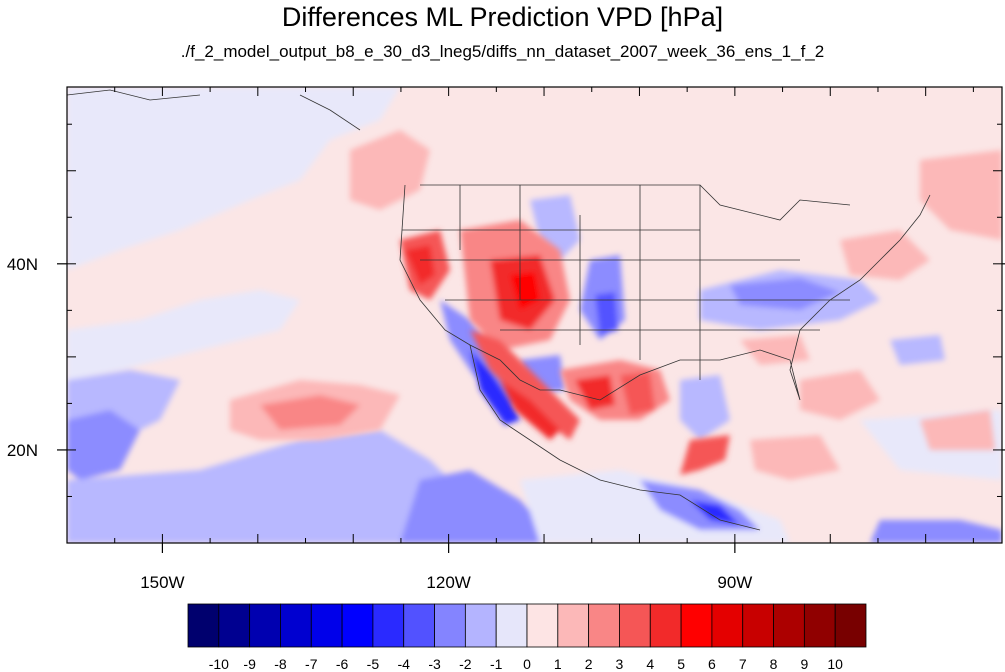 This screenshot has height=672, width=1005. I want to click on colorbar-label: -3, so click(434, 664).